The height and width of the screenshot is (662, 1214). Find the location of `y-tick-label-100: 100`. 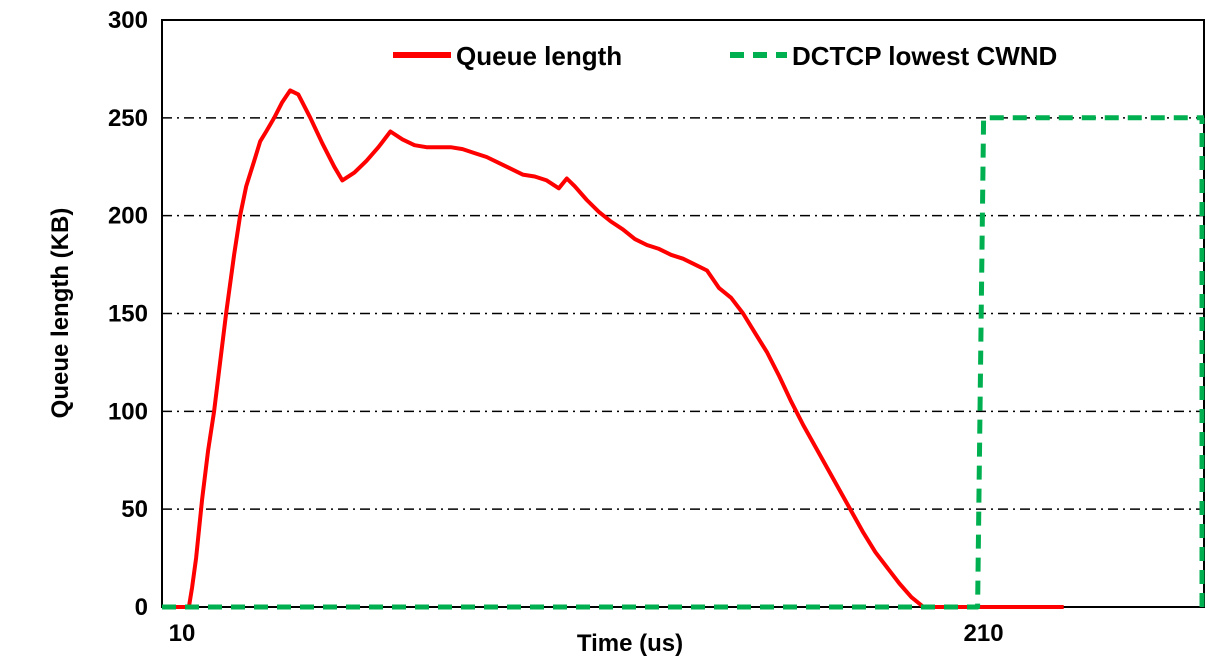

y-tick-label-100: 100 is located at coordinates (128, 411).